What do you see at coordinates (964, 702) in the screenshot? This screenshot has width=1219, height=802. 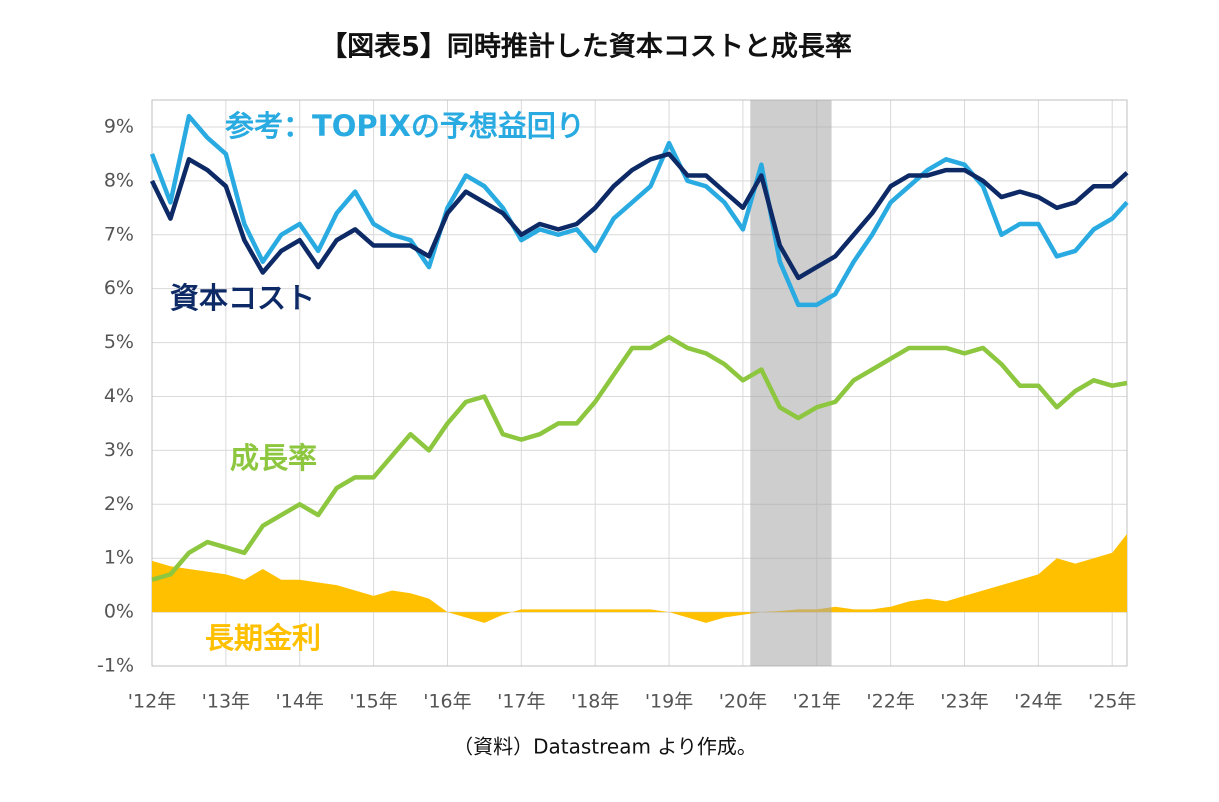 I see `x-tick-label: '23年` at bounding box center [964, 702].